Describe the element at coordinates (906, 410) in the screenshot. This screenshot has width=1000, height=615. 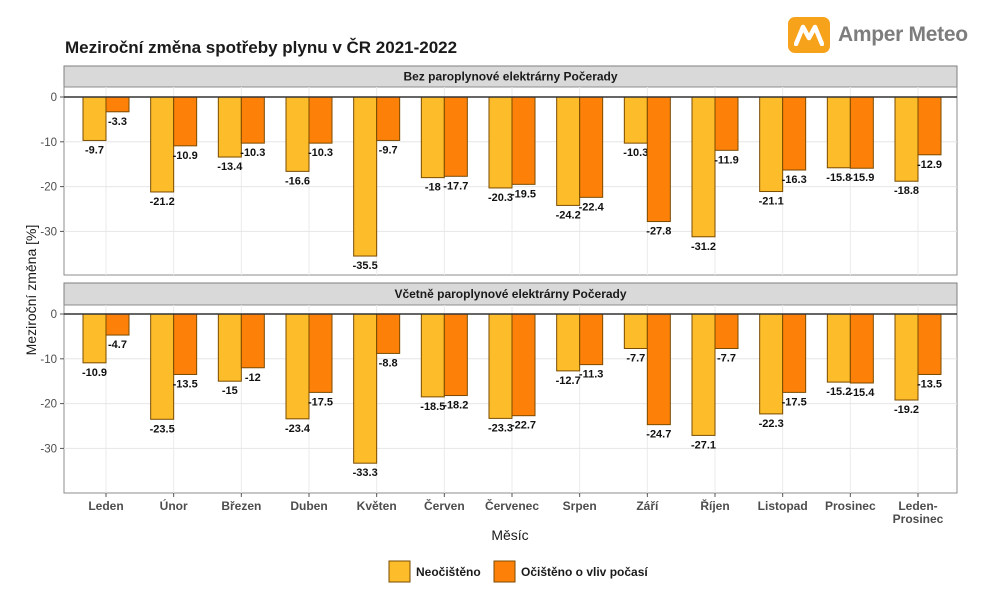
I see `data-label: -19.2` at that location.